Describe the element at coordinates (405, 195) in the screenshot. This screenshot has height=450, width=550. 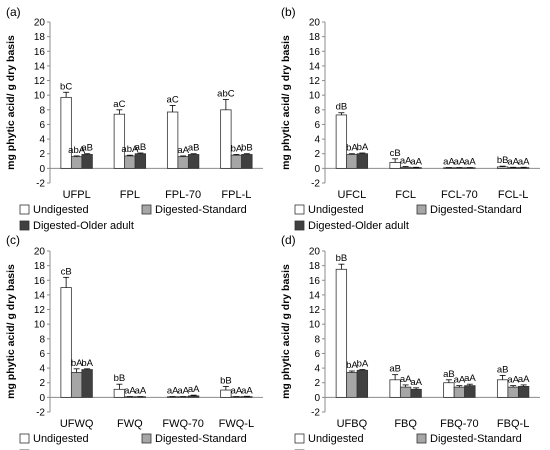
I see `x-tick-label: FCL` at that location.